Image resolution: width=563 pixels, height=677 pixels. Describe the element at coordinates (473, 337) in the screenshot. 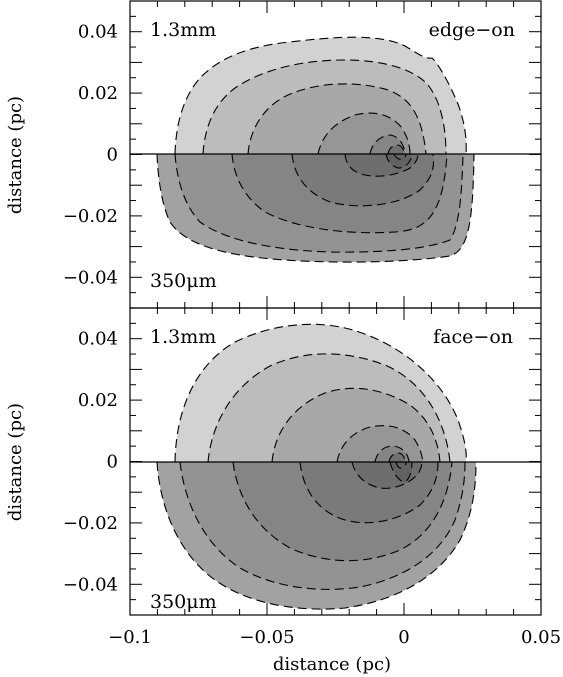

I see `bottom-label-face-on: face−on` at that location.